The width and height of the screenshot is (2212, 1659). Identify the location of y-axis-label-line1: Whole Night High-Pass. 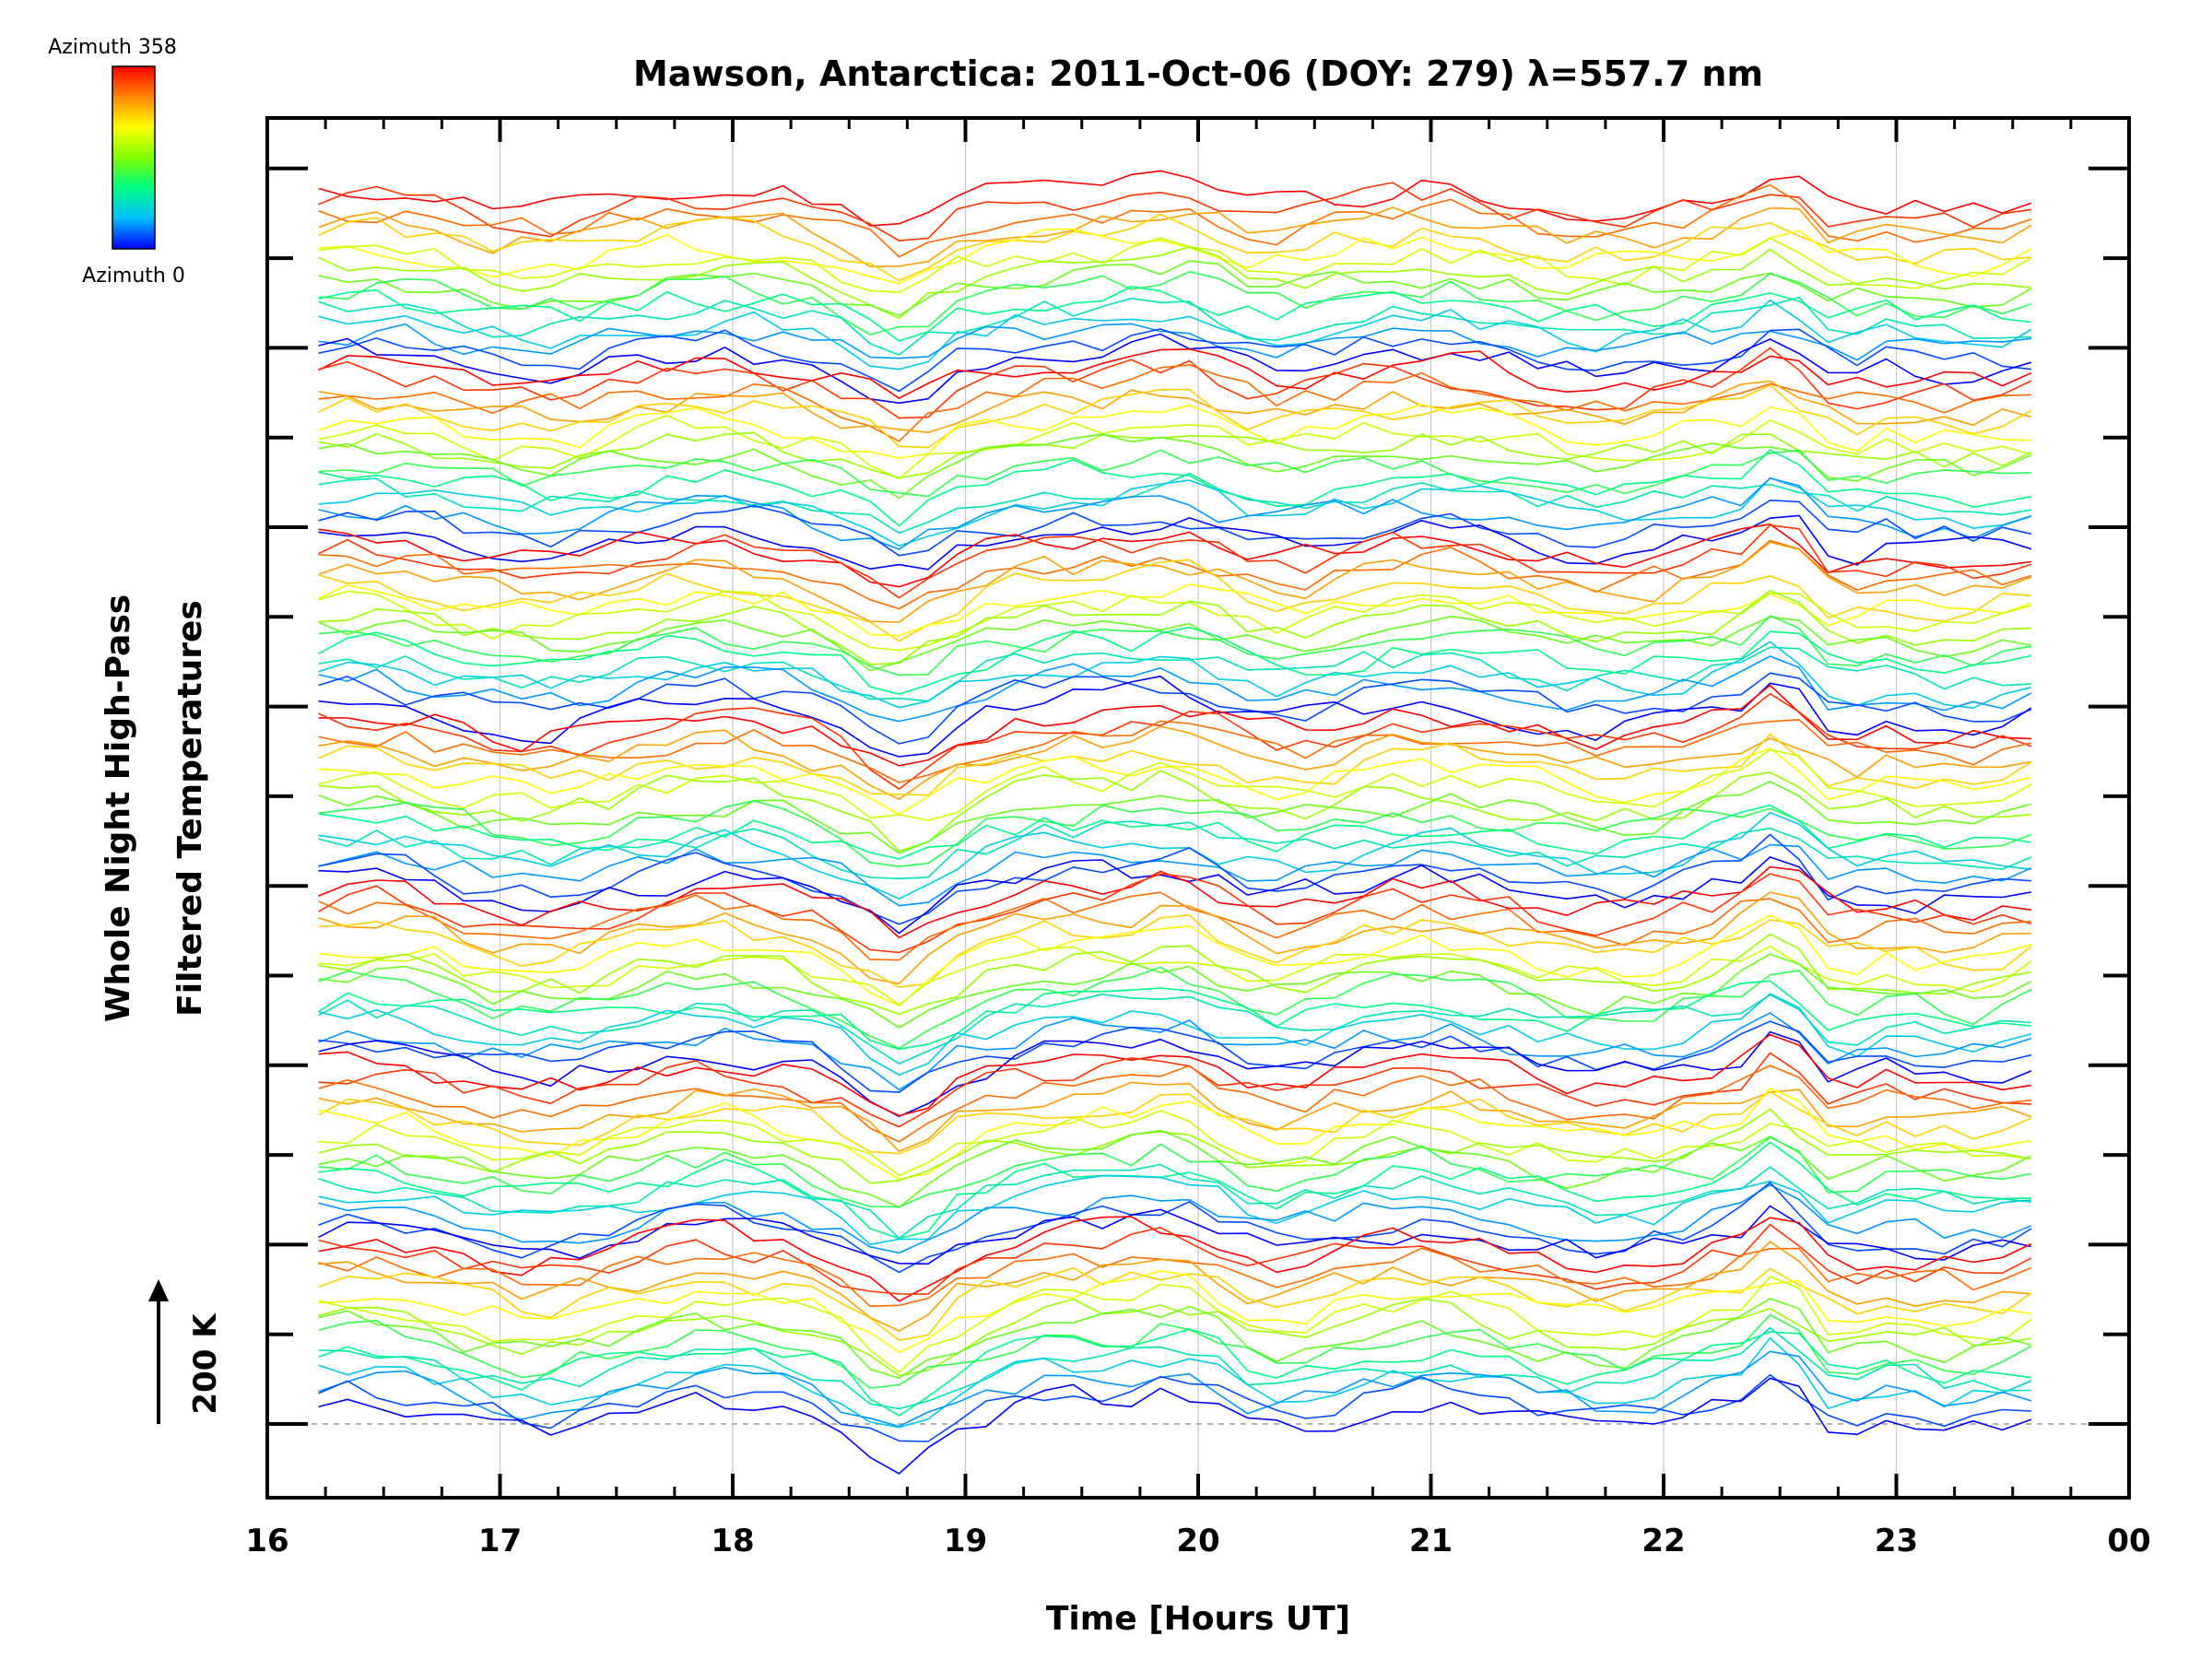
(118, 808).